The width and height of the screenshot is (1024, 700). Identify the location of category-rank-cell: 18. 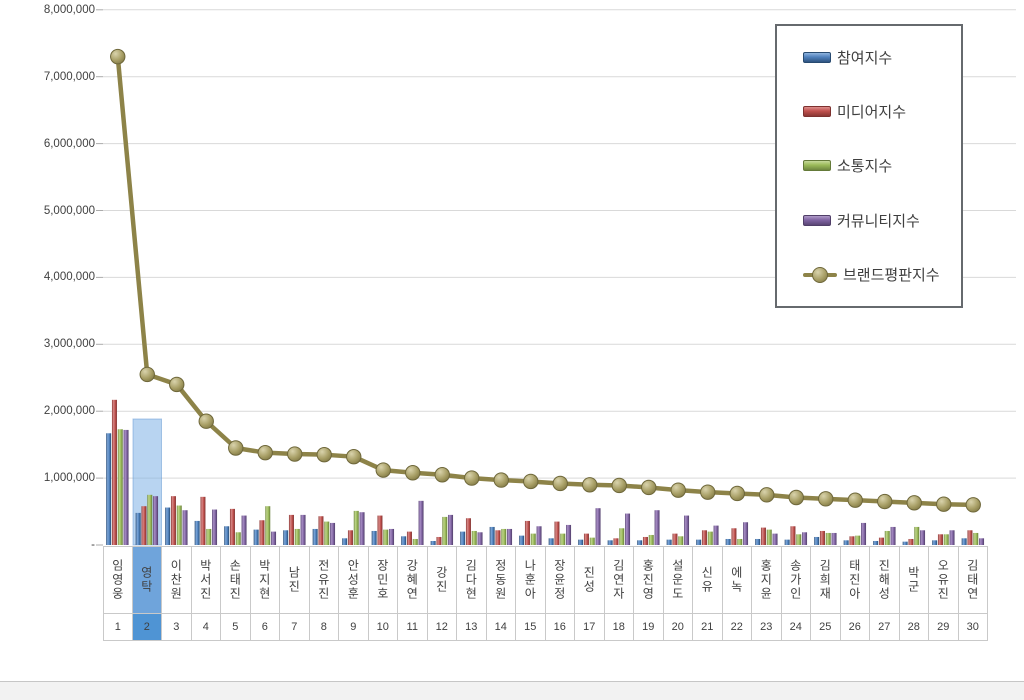
(619, 627).